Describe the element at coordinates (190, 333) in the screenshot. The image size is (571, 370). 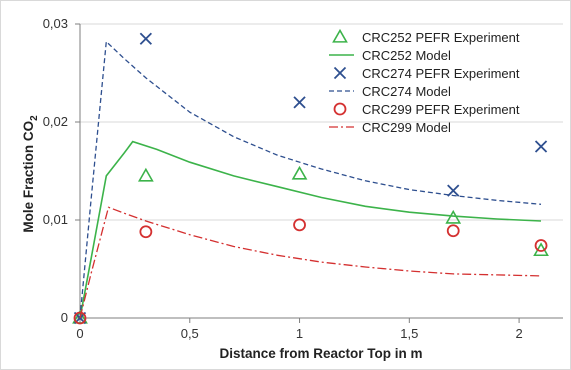
I see `x-tick-label: 0,5` at that location.